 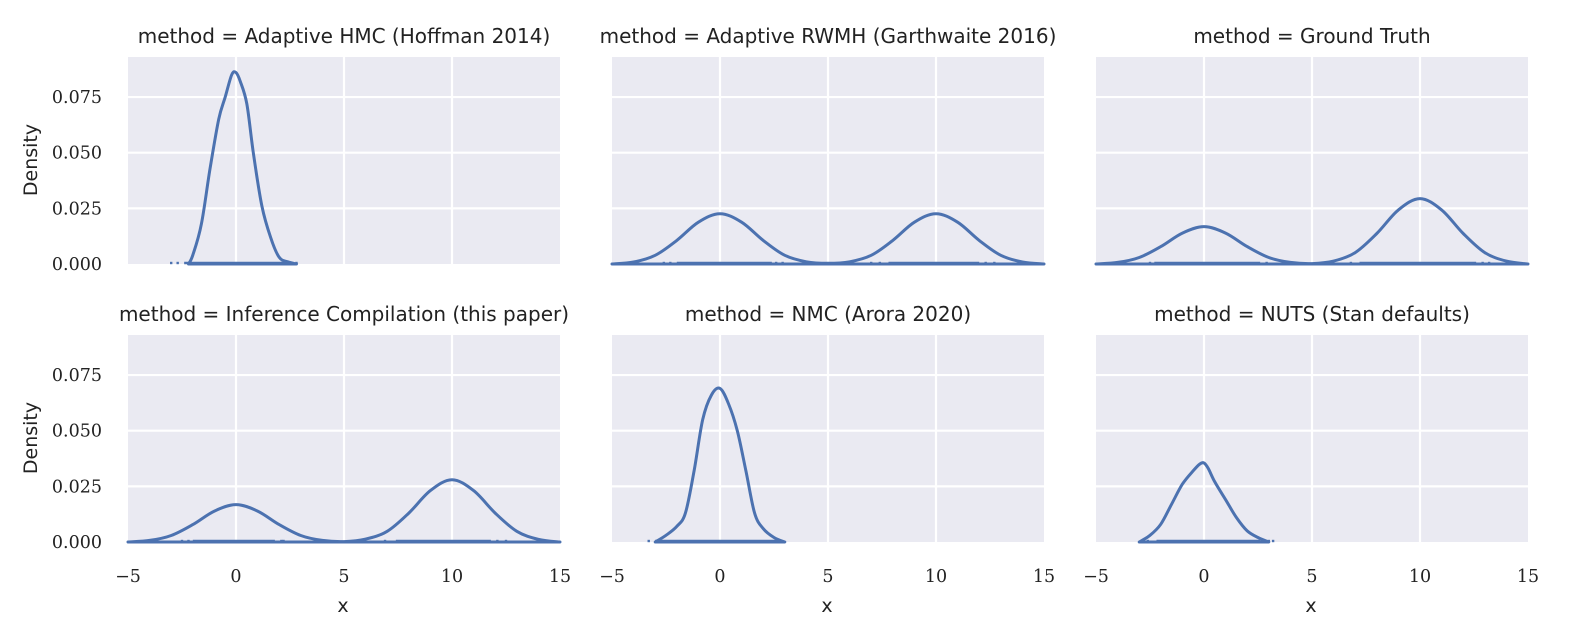 I want to click on y-axis-label-top: Density, so click(x=31, y=160).